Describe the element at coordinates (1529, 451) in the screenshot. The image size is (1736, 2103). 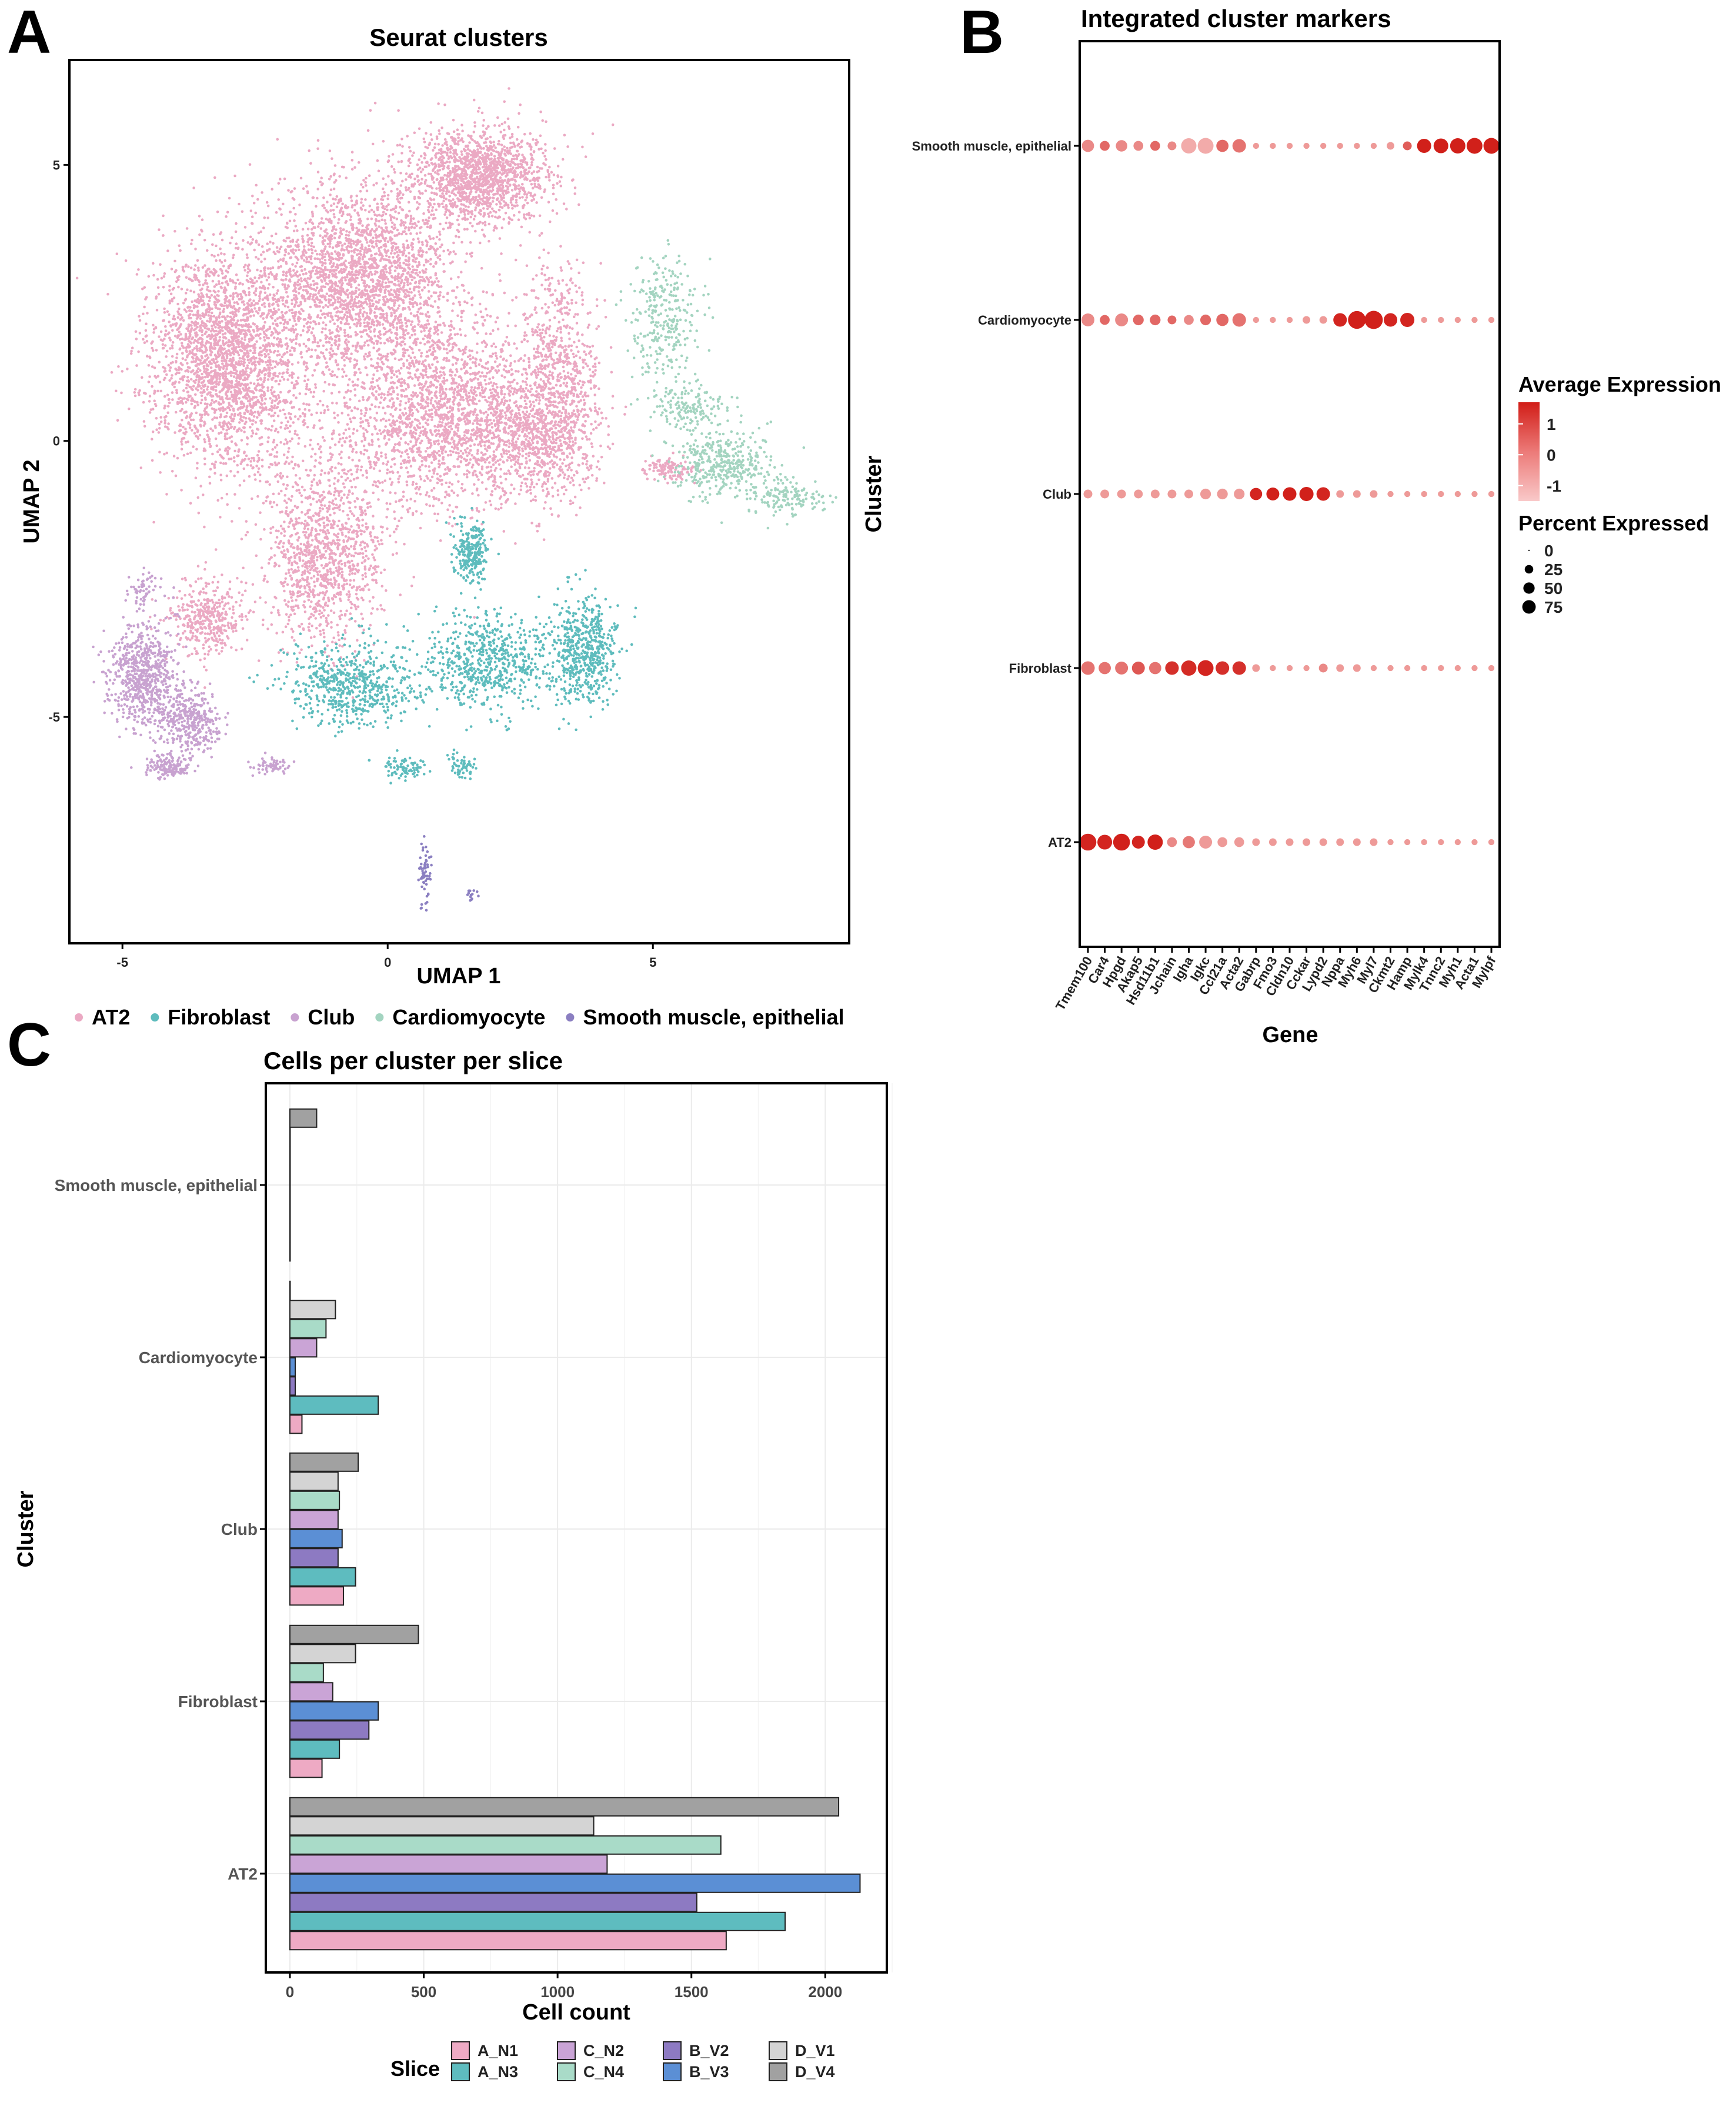
I see `color-legend-bar` at that location.